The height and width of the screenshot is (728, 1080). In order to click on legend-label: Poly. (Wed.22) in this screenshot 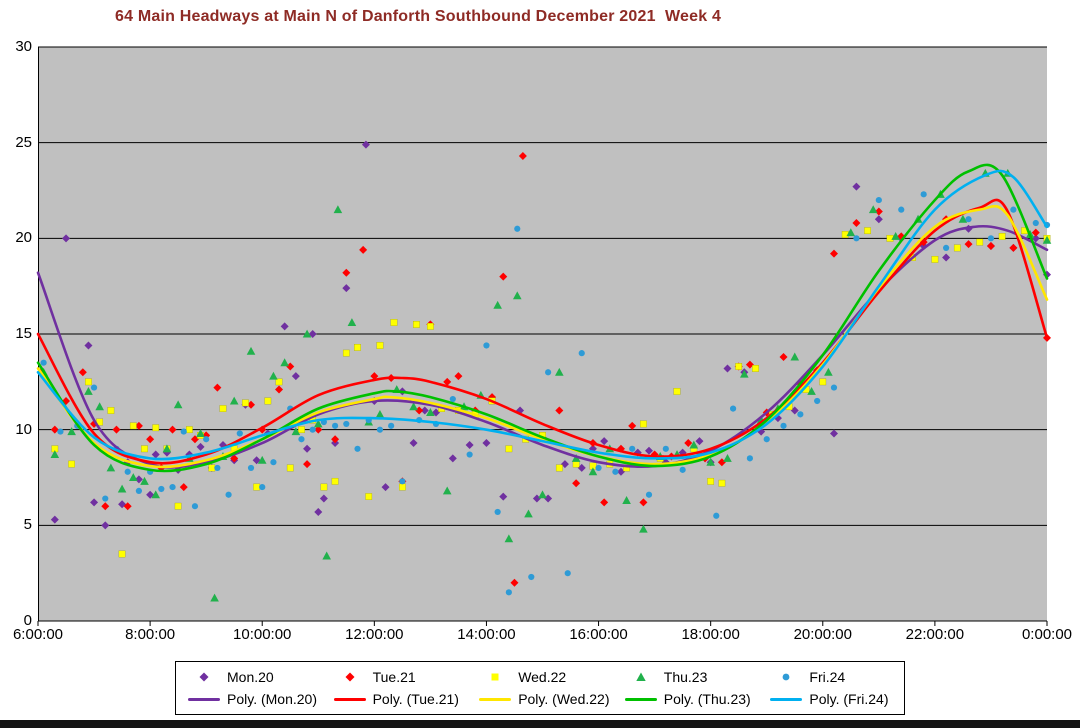, I will do `click(564, 699)`.